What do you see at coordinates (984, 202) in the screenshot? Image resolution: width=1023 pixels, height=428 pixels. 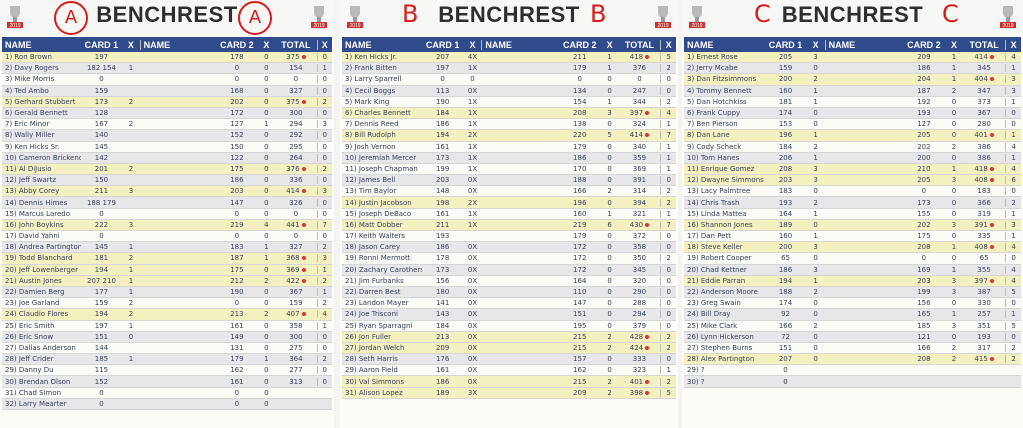 I see `total-cell: 366` at bounding box center [984, 202].